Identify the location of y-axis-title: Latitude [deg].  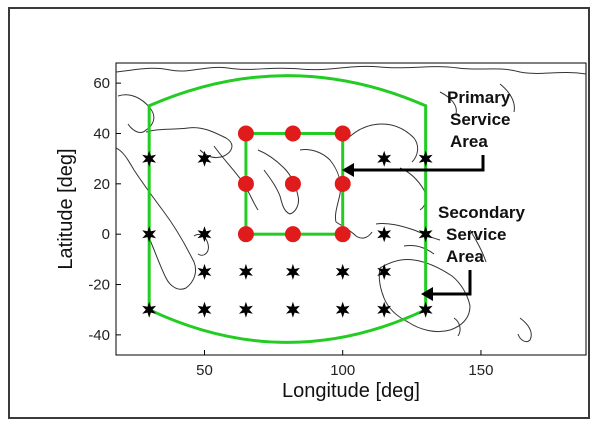
(66, 208).